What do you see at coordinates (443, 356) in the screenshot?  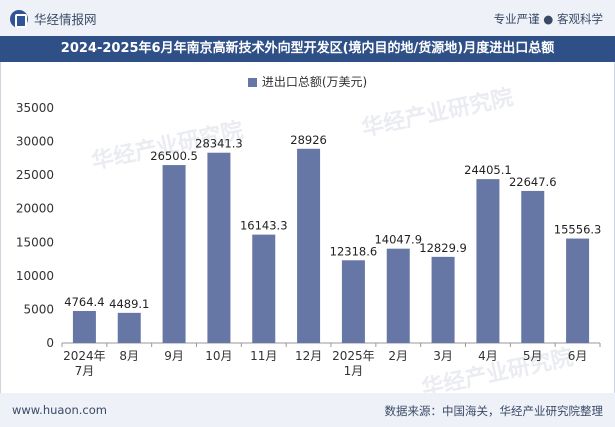 I see `x-tick-label: 3月` at bounding box center [443, 356].